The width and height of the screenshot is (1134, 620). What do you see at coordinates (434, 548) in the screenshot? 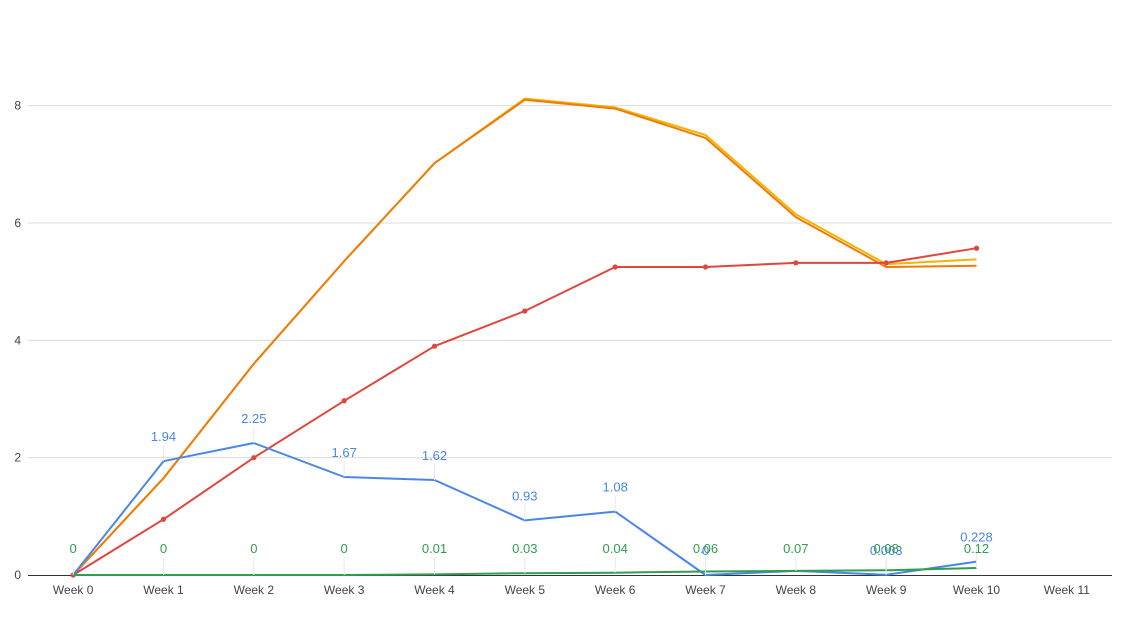
I see `data-label: 0.01` at bounding box center [434, 548].